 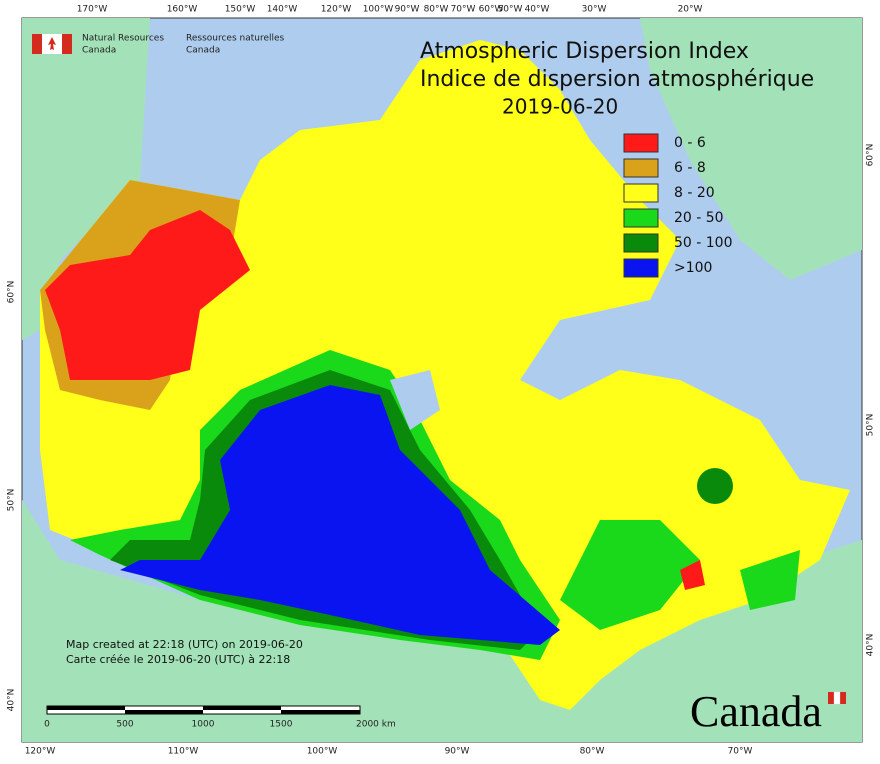 I want to click on longitude-label: 110°W, so click(x=183, y=752).